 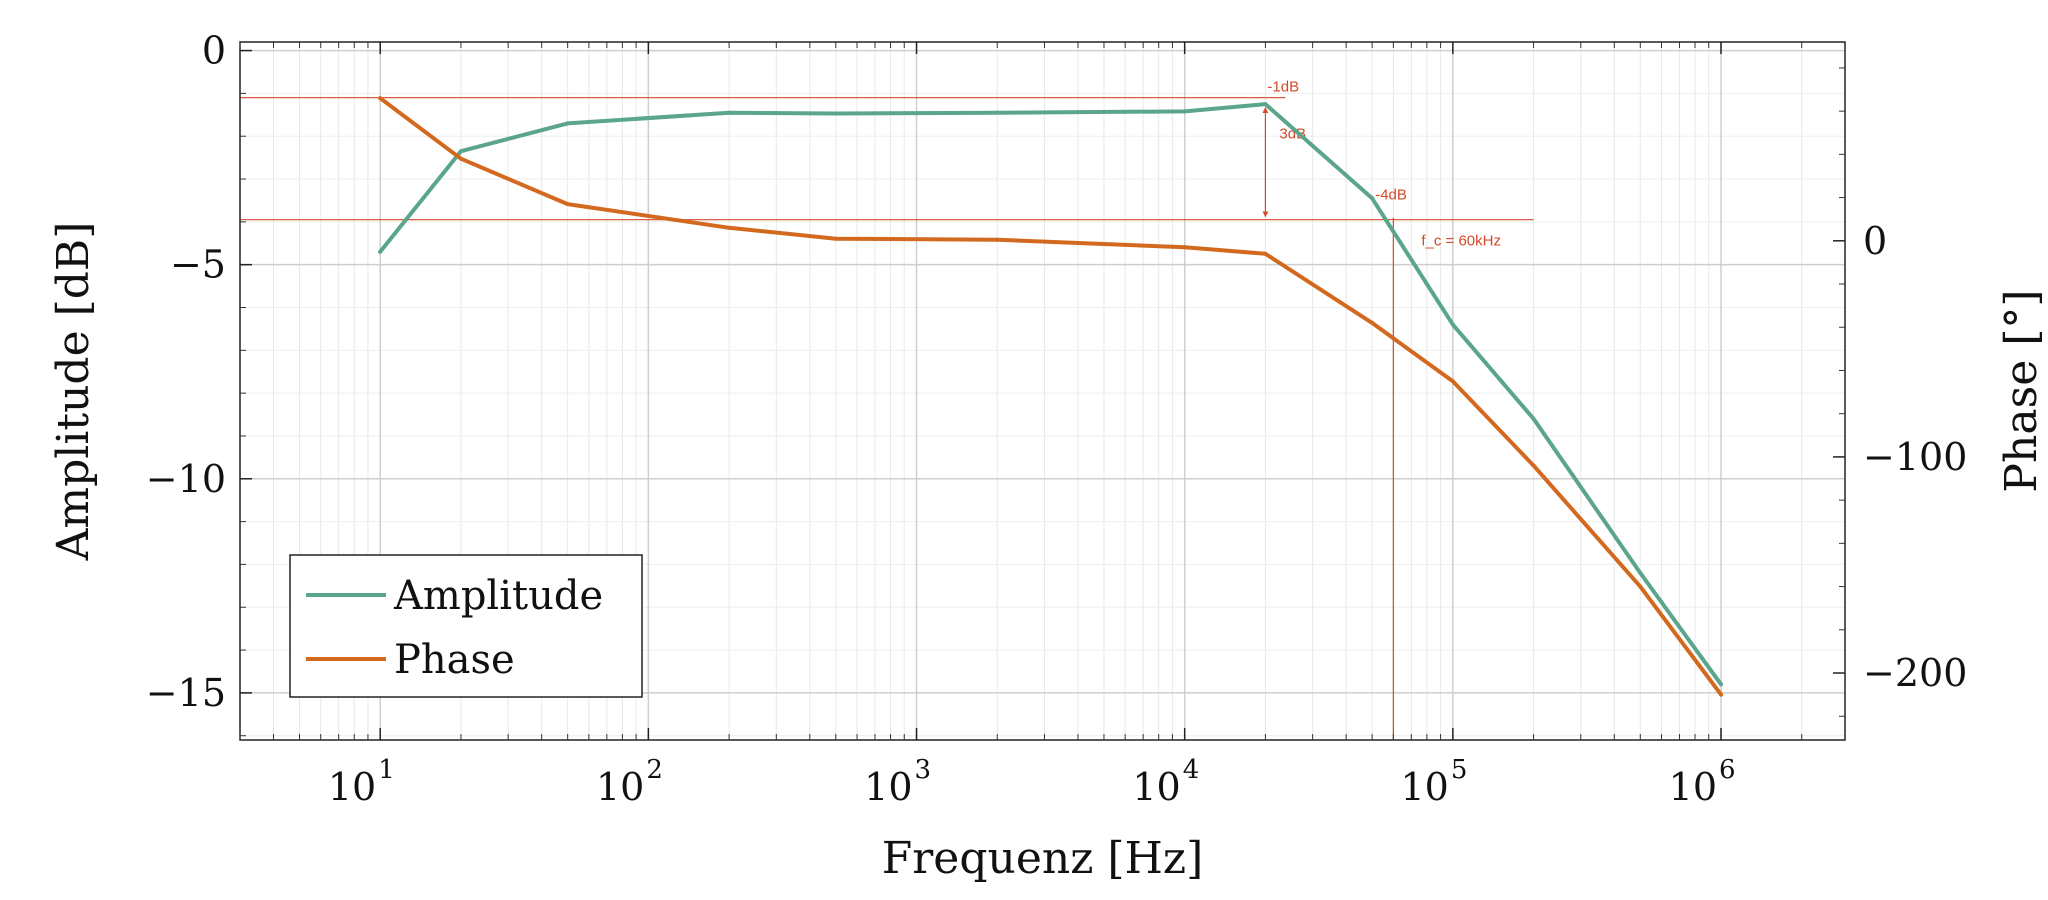 What do you see at coordinates (214, 51) in the screenshot?
I see `y-tick-label: 0` at bounding box center [214, 51].